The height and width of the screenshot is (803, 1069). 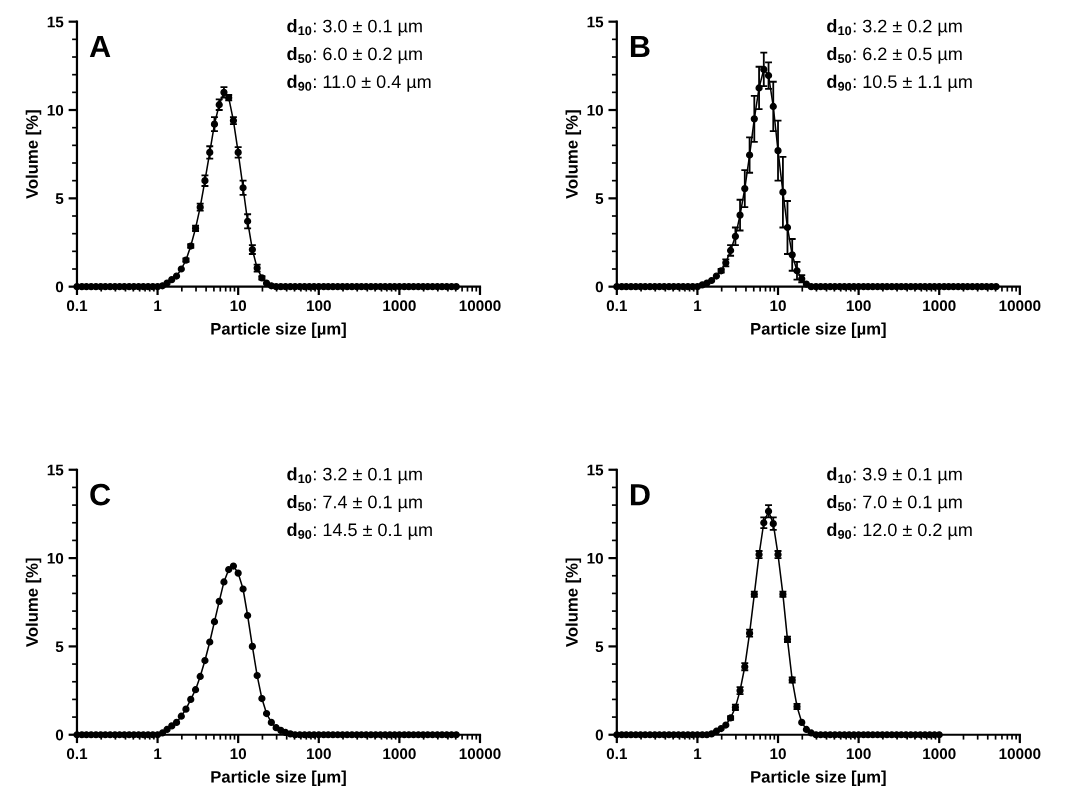 I want to click on annotation: d$_{10}$: 3.0 ± 0.1 µm, so click(x=354, y=28).